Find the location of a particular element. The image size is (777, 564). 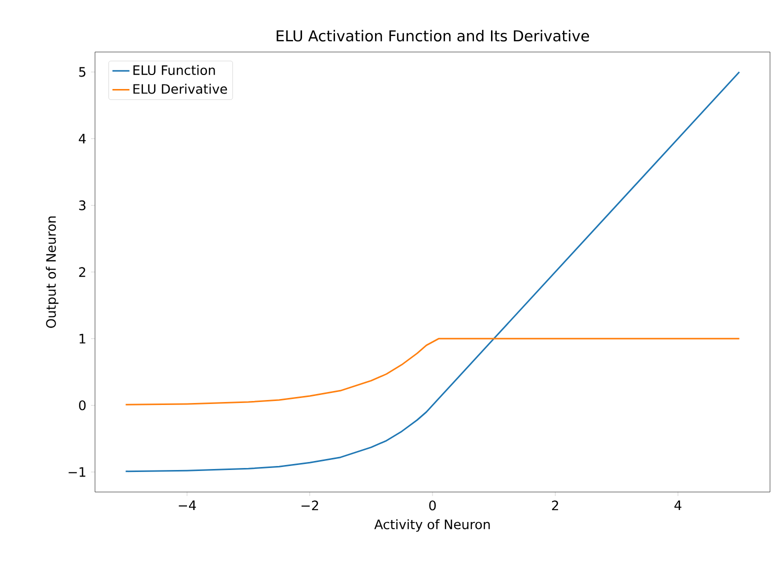

x-tick-label: 4 is located at coordinates (678, 505).